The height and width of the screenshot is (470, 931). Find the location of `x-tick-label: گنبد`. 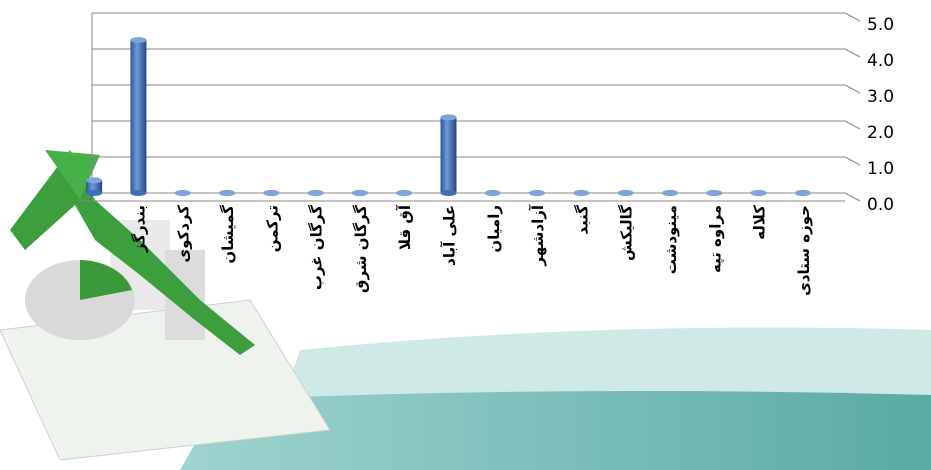

x-tick-label: گنبد is located at coordinates (582, 220).